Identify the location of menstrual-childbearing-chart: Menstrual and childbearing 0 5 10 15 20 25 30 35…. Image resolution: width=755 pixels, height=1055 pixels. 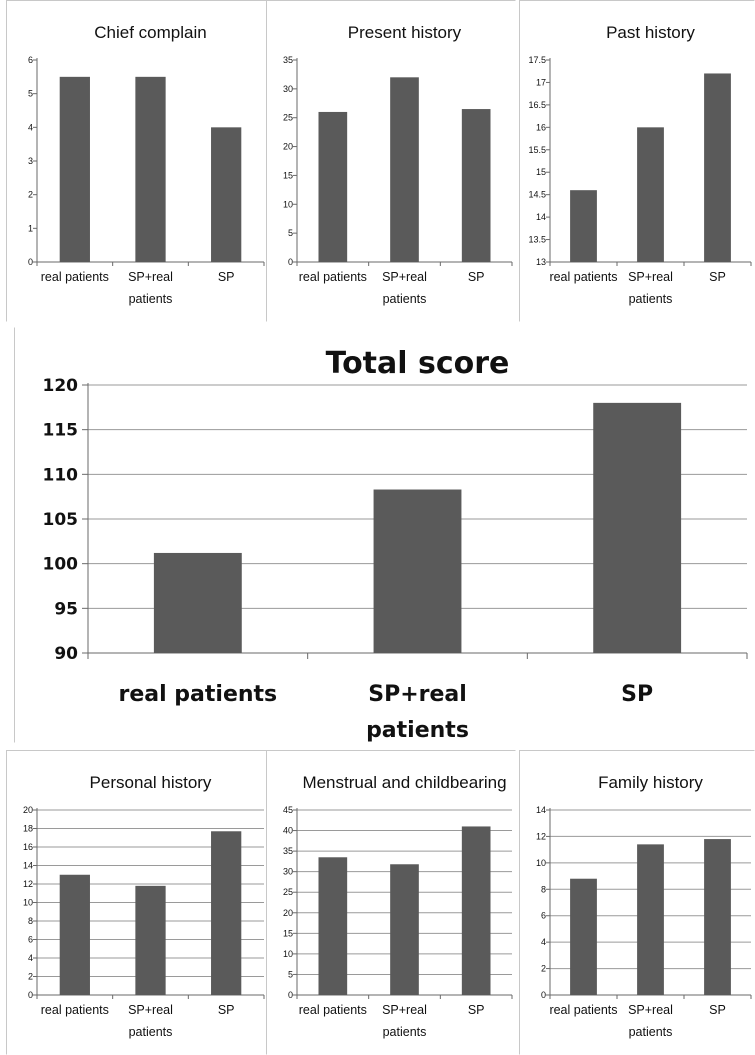
(391, 902).